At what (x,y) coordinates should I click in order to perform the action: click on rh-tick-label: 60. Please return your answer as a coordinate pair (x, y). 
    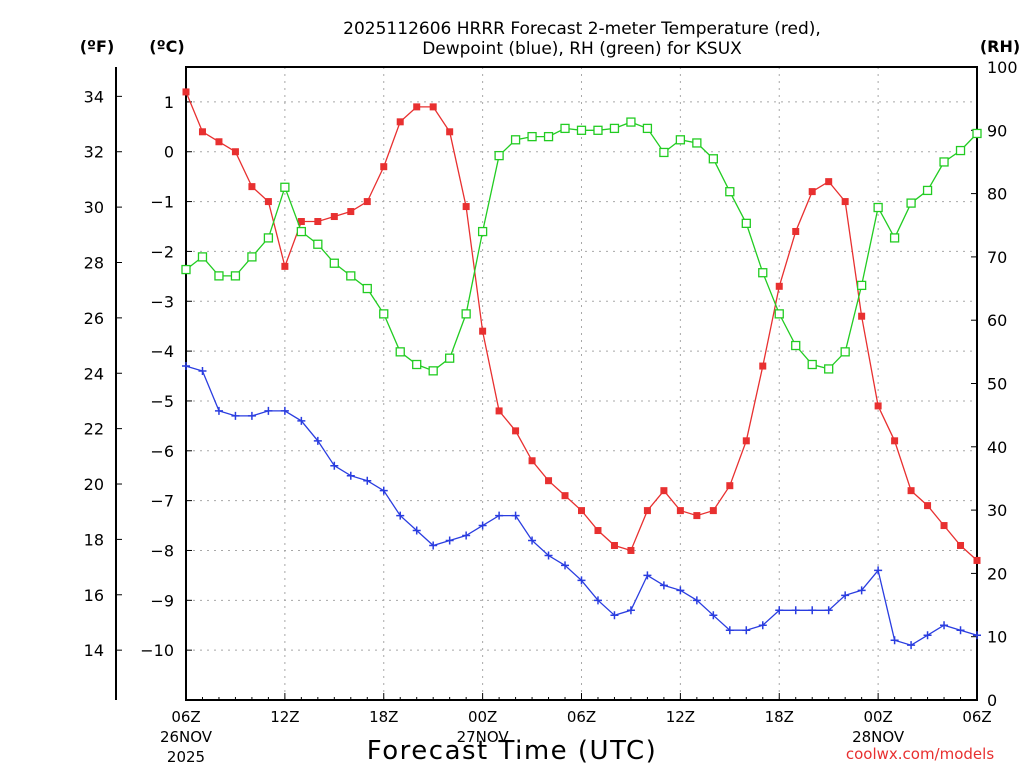
    Looking at the image, I should click on (997, 320).